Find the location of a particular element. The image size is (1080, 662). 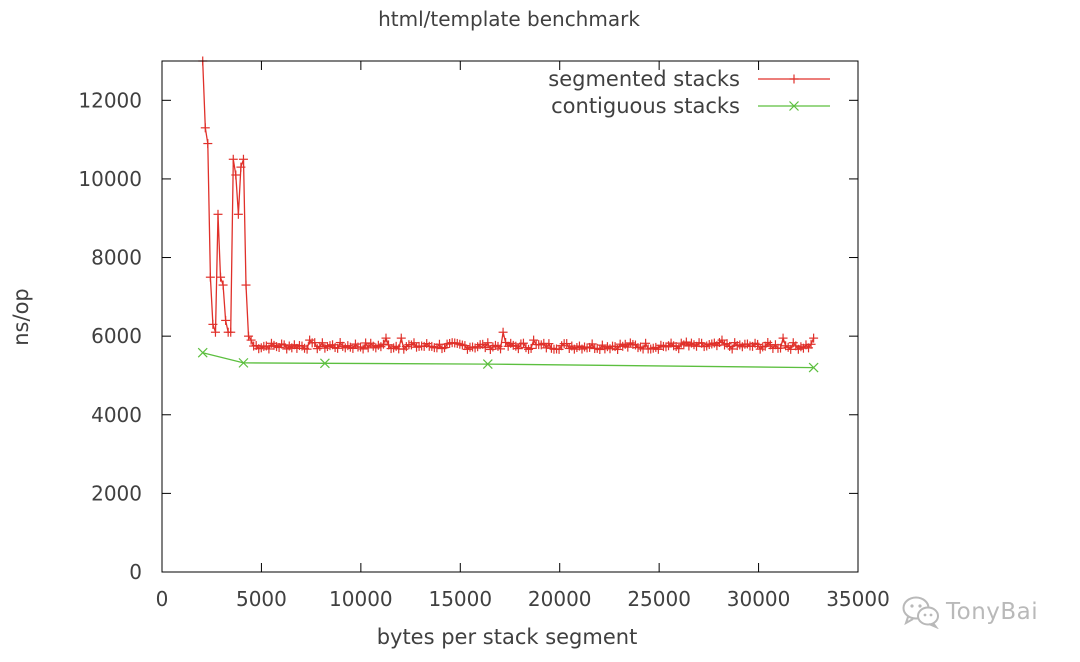

series-contiguous-stacks is located at coordinates (508, 360).